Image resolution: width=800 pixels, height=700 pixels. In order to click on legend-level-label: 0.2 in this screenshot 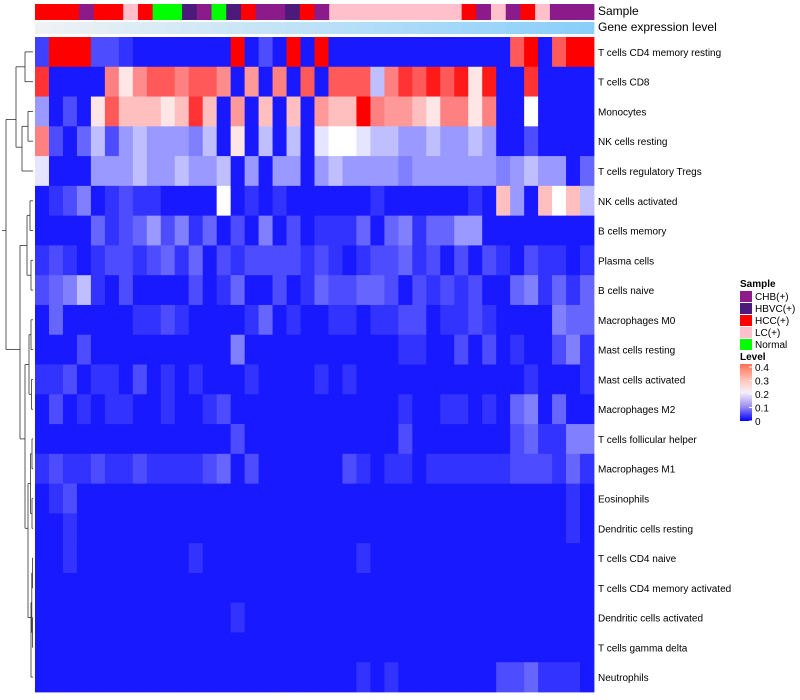, I will do `click(762, 395)`.